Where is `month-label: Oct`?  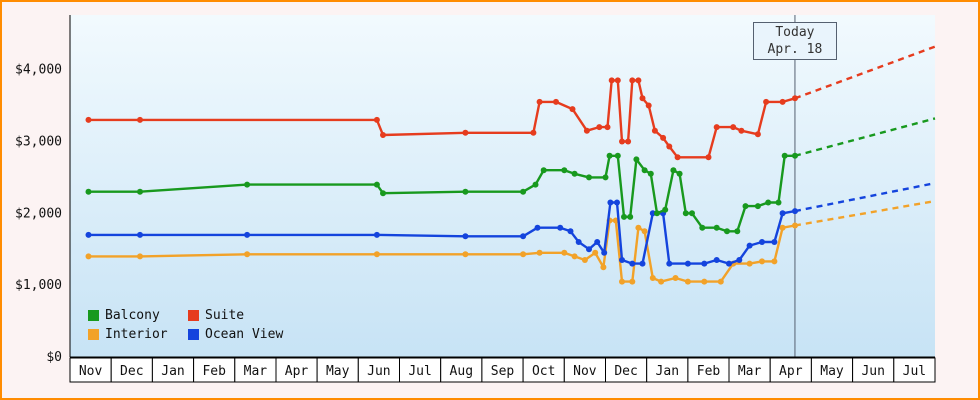 month-label: Oct is located at coordinates (543, 371).